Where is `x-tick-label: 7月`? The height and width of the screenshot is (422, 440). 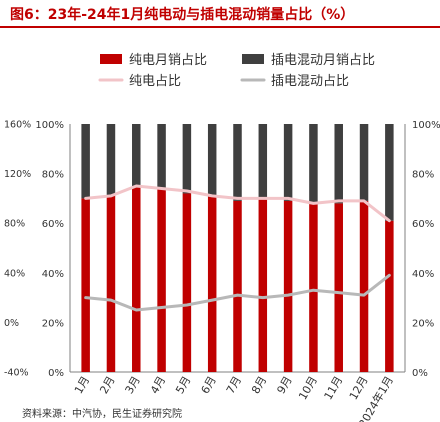
x-tick-label: 7月 is located at coordinates (234, 385).